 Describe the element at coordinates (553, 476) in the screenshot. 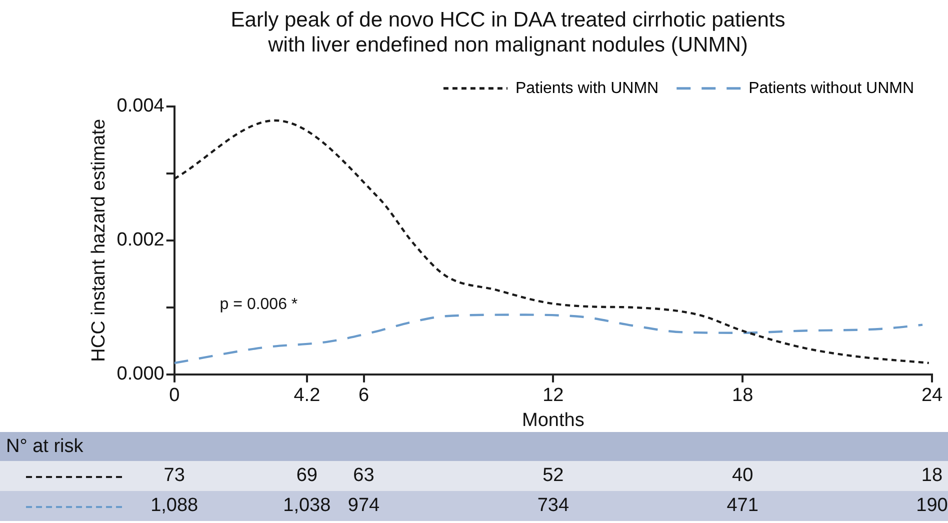

I see `text: 52` at that location.